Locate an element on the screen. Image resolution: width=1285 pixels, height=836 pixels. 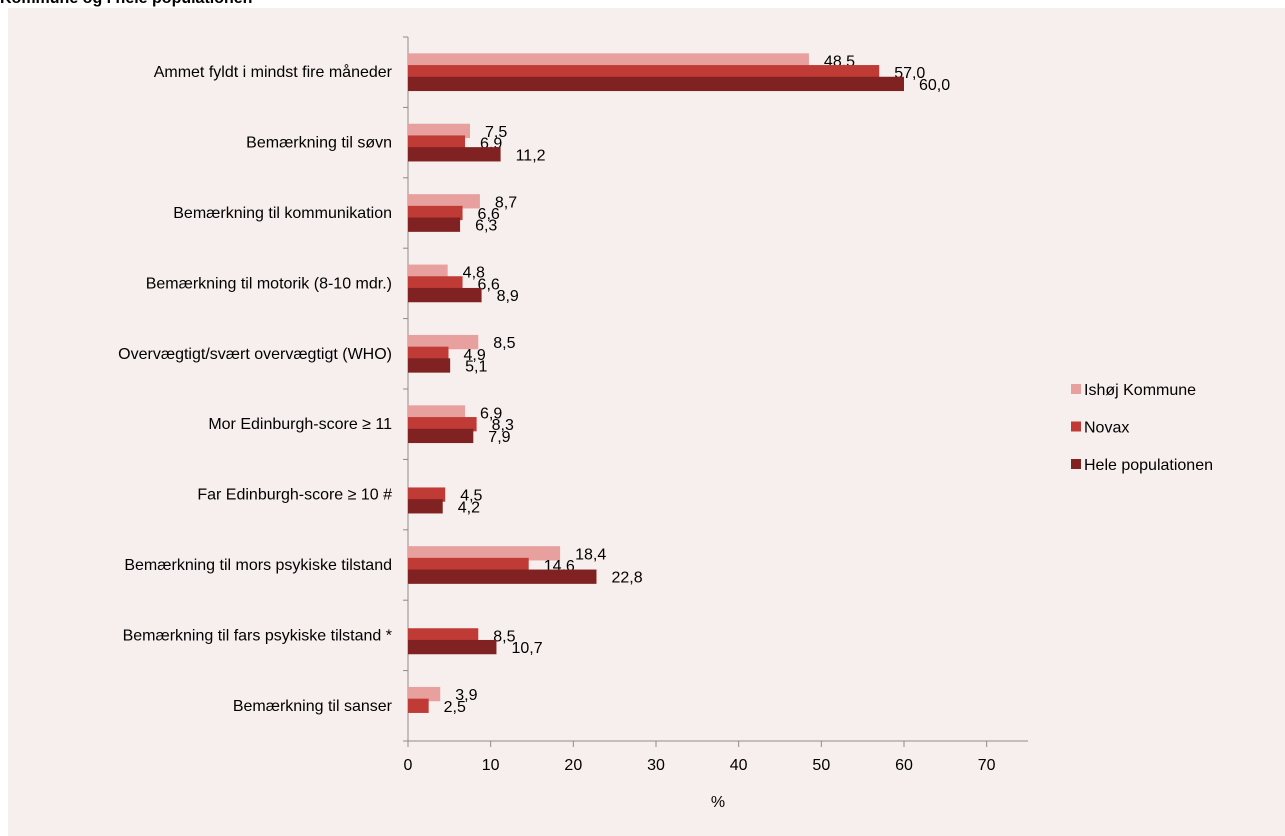
x-tick-label: 10 is located at coordinates (491, 765).